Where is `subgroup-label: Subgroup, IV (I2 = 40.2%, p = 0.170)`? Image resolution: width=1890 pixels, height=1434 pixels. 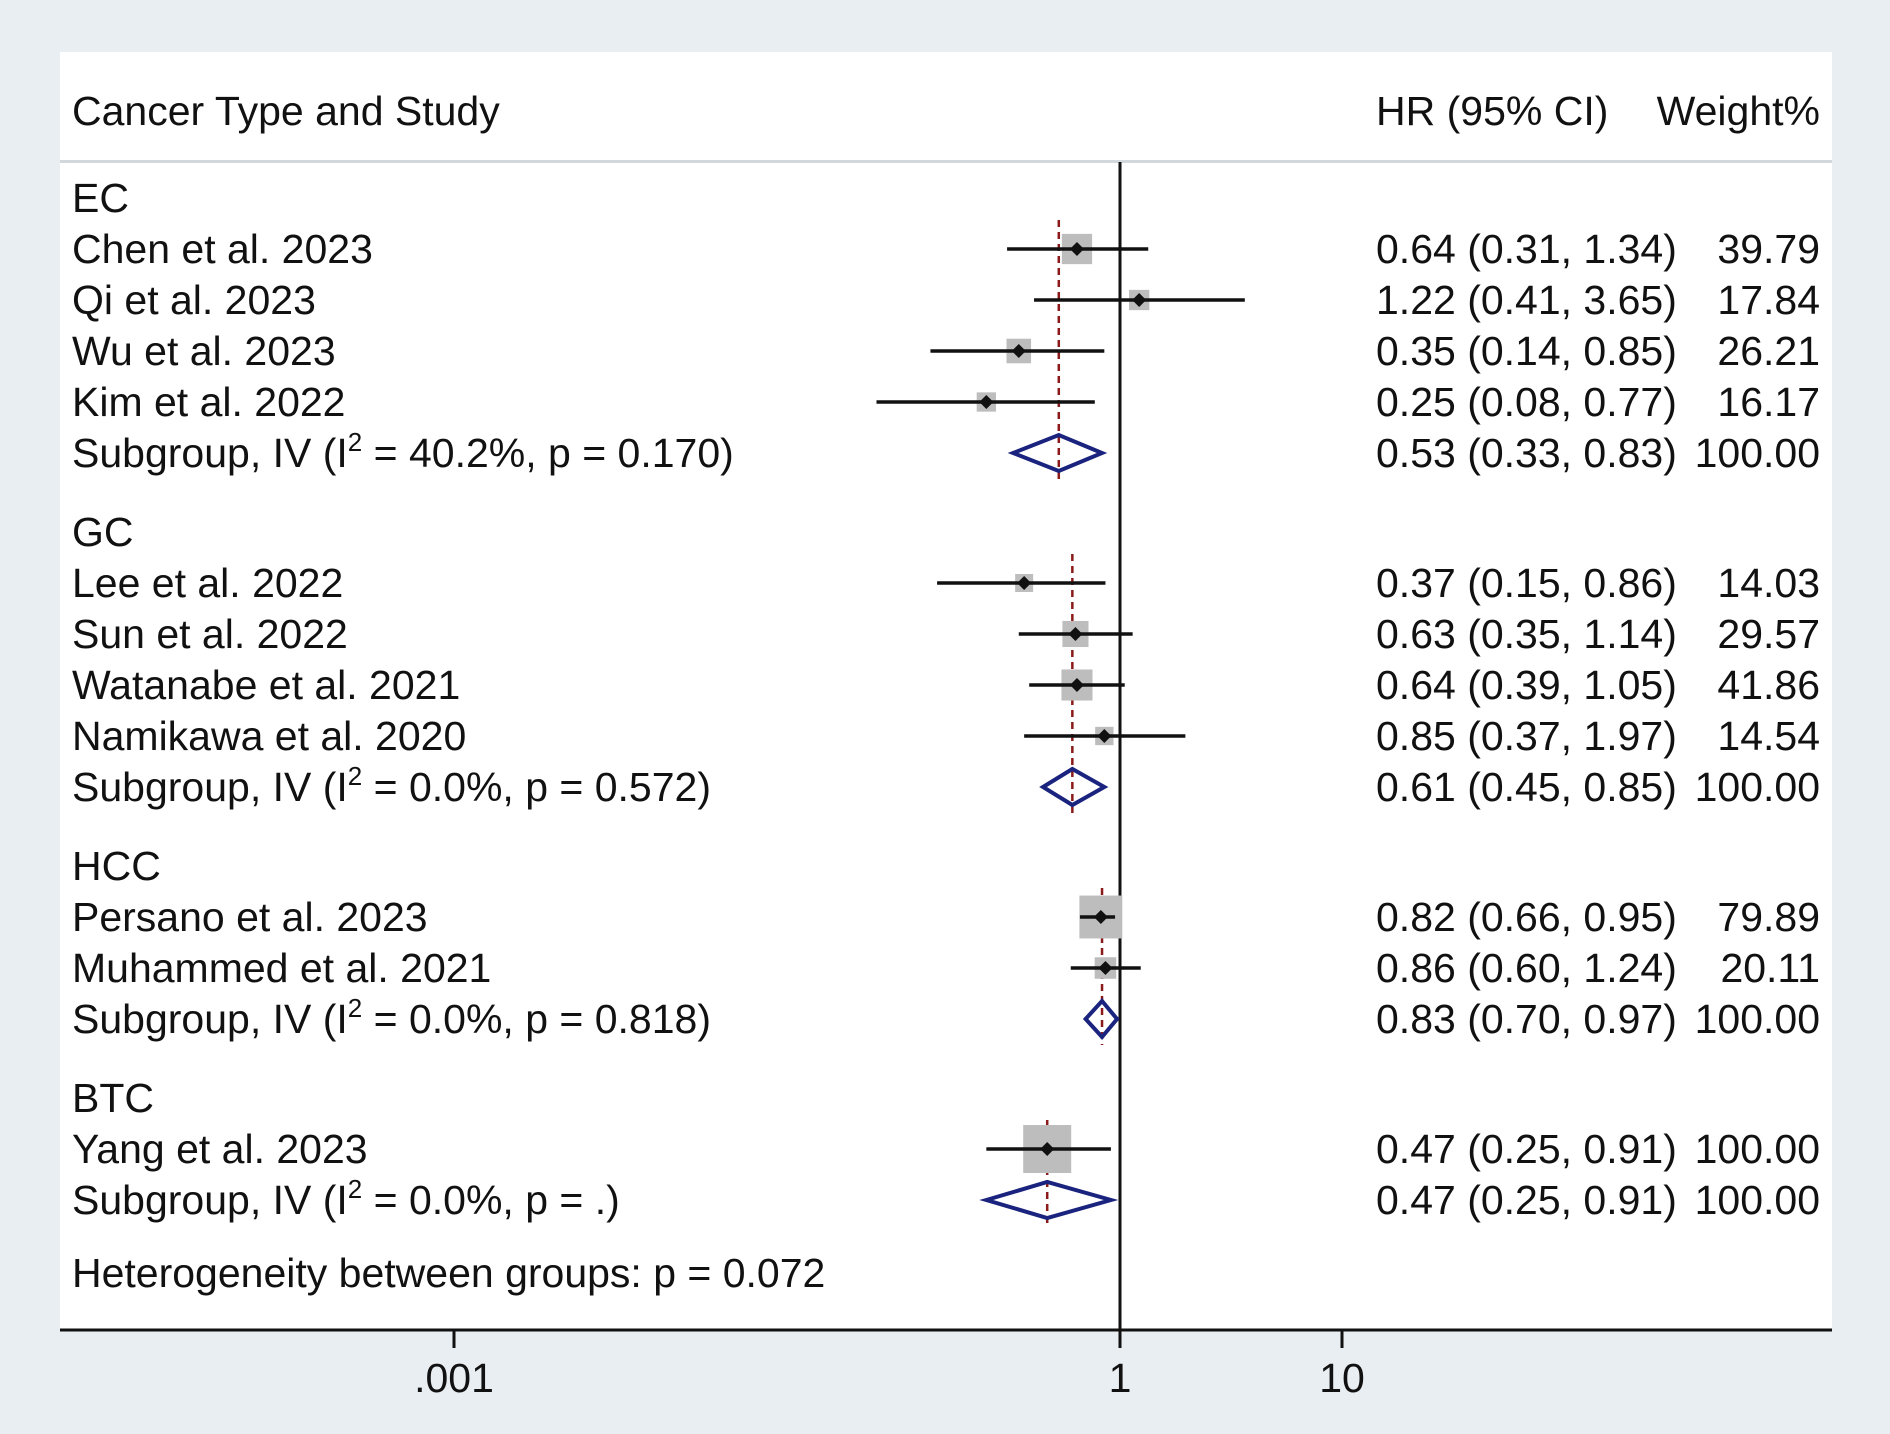 subgroup-label: Subgroup, IV (I2 = 40.2%, p = 0.170) is located at coordinates (403, 452).